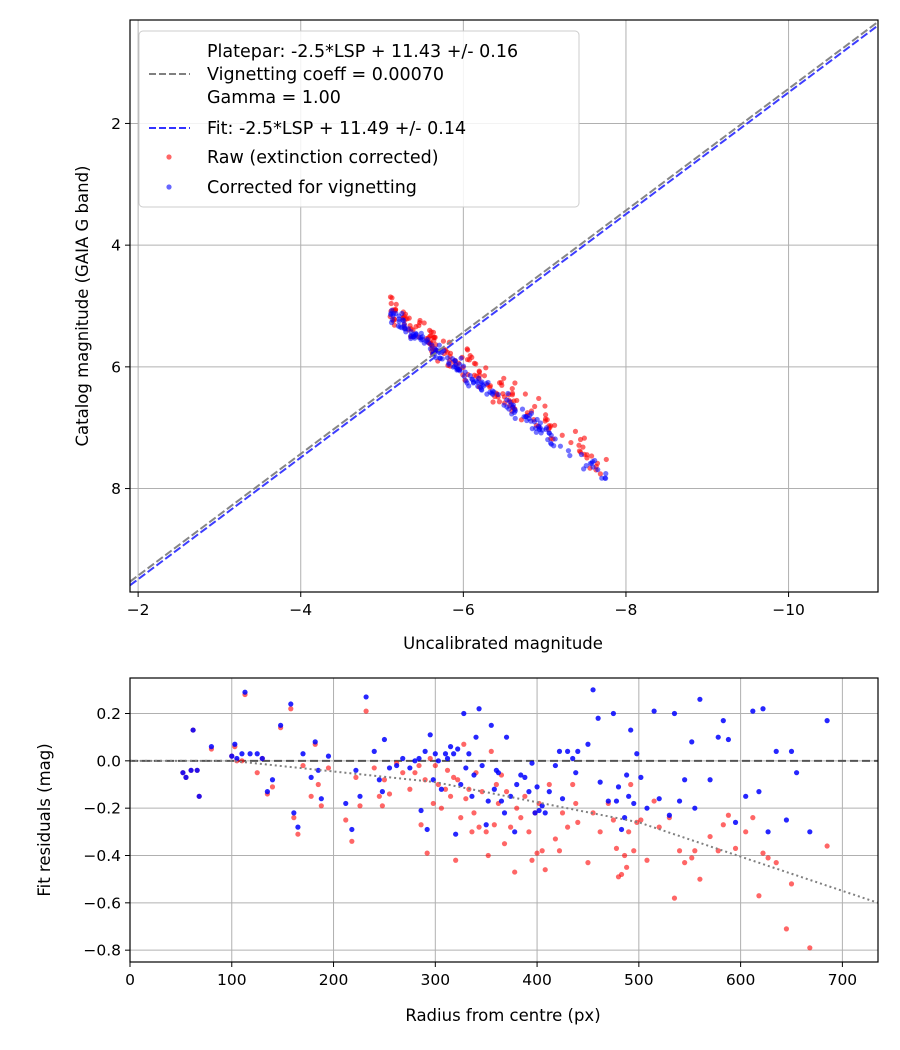 The image size is (900, 1050). What do you see at coordinates (108, 714) in the screenshot?
I see `bottom-ytick-label: 0.2` at bounding box center [108, 714].